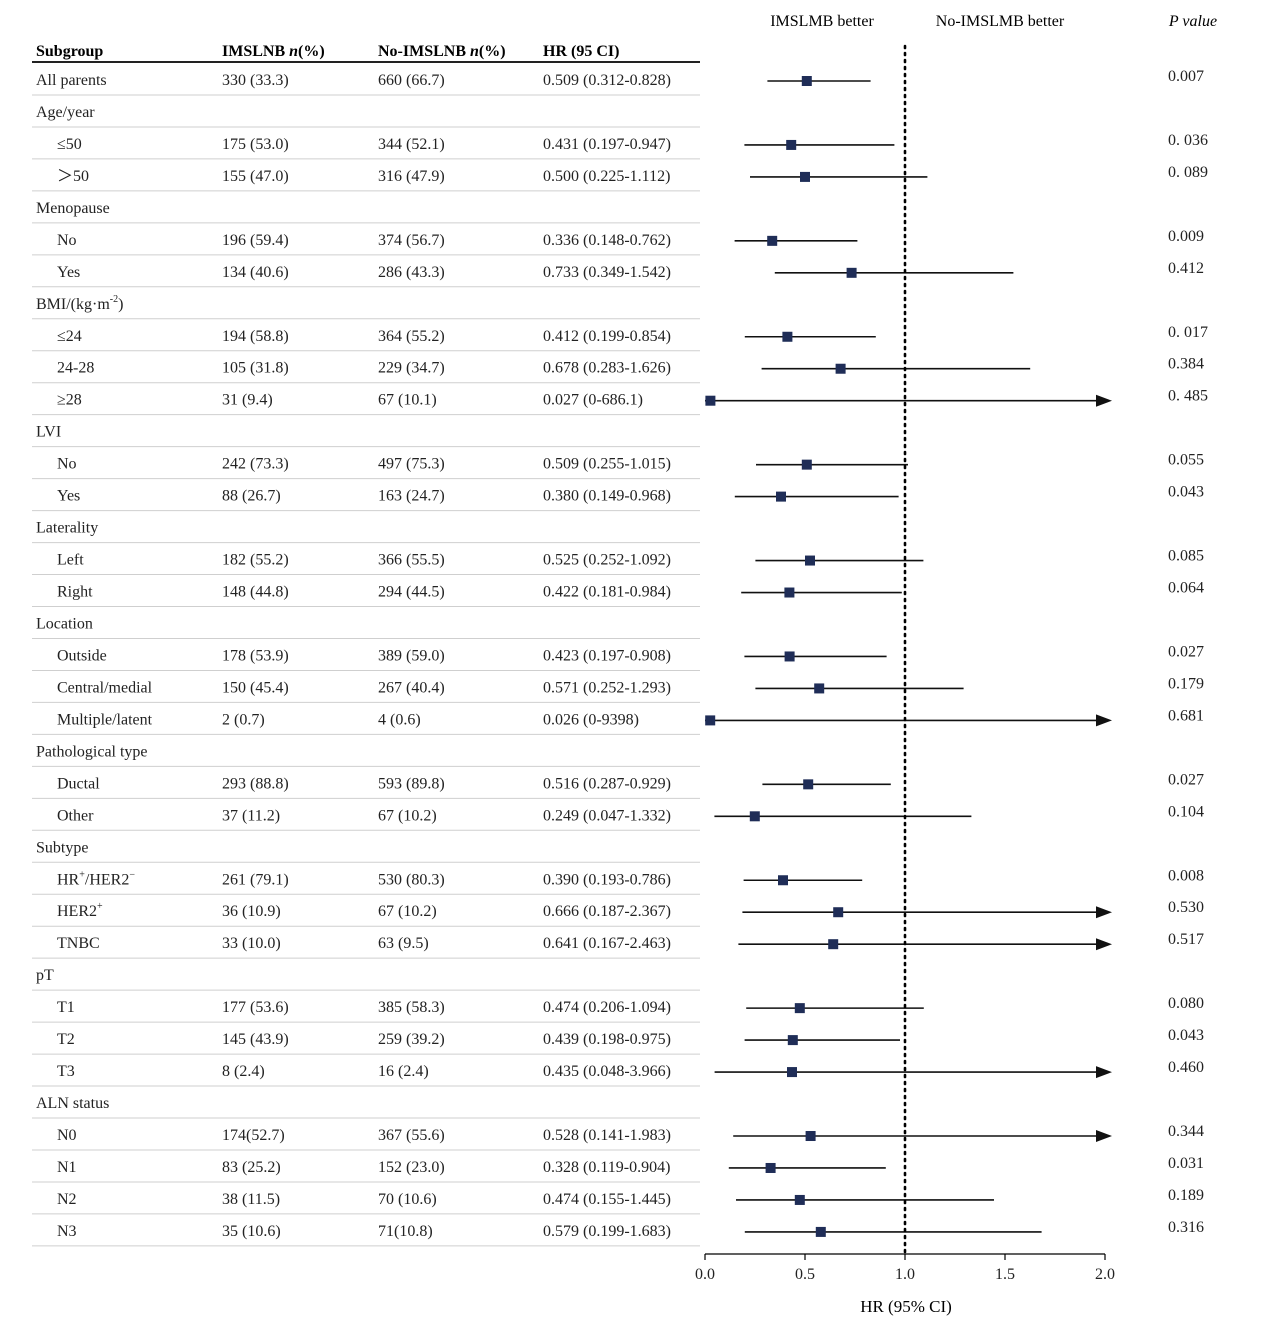 The image size is (1268, 1328). Describe the element at coordinates (607, 655) in the screenshot. I see `hr-ci-cell: 0.423 (0.197-0.908)` at that location.